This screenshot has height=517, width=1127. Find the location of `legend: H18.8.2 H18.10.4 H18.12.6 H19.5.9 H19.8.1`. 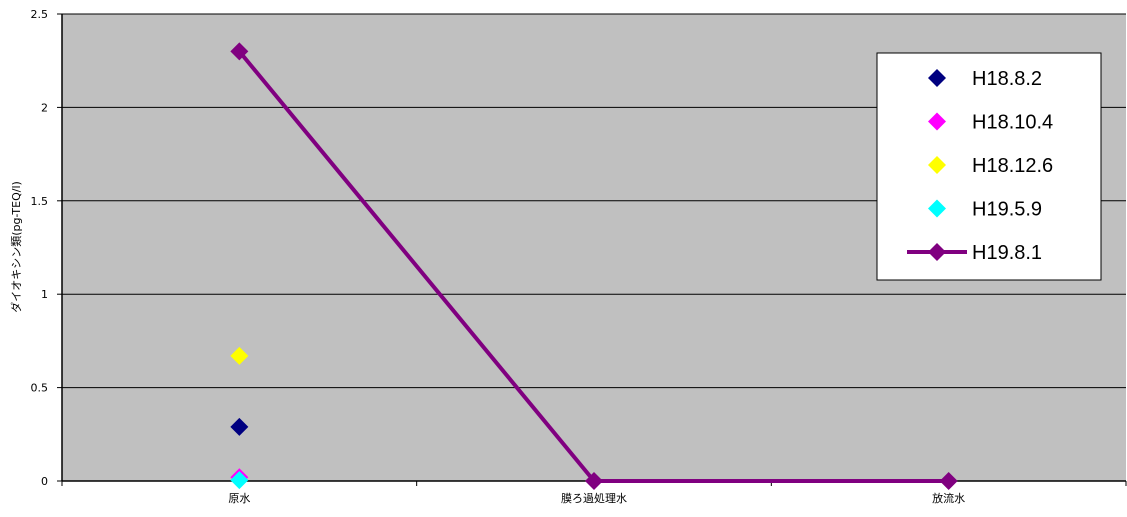

legend: H18.8.2 H18.10.4 H18.12.6 H19.5.9 H19.8.1 is located at coordinates (989, 166).